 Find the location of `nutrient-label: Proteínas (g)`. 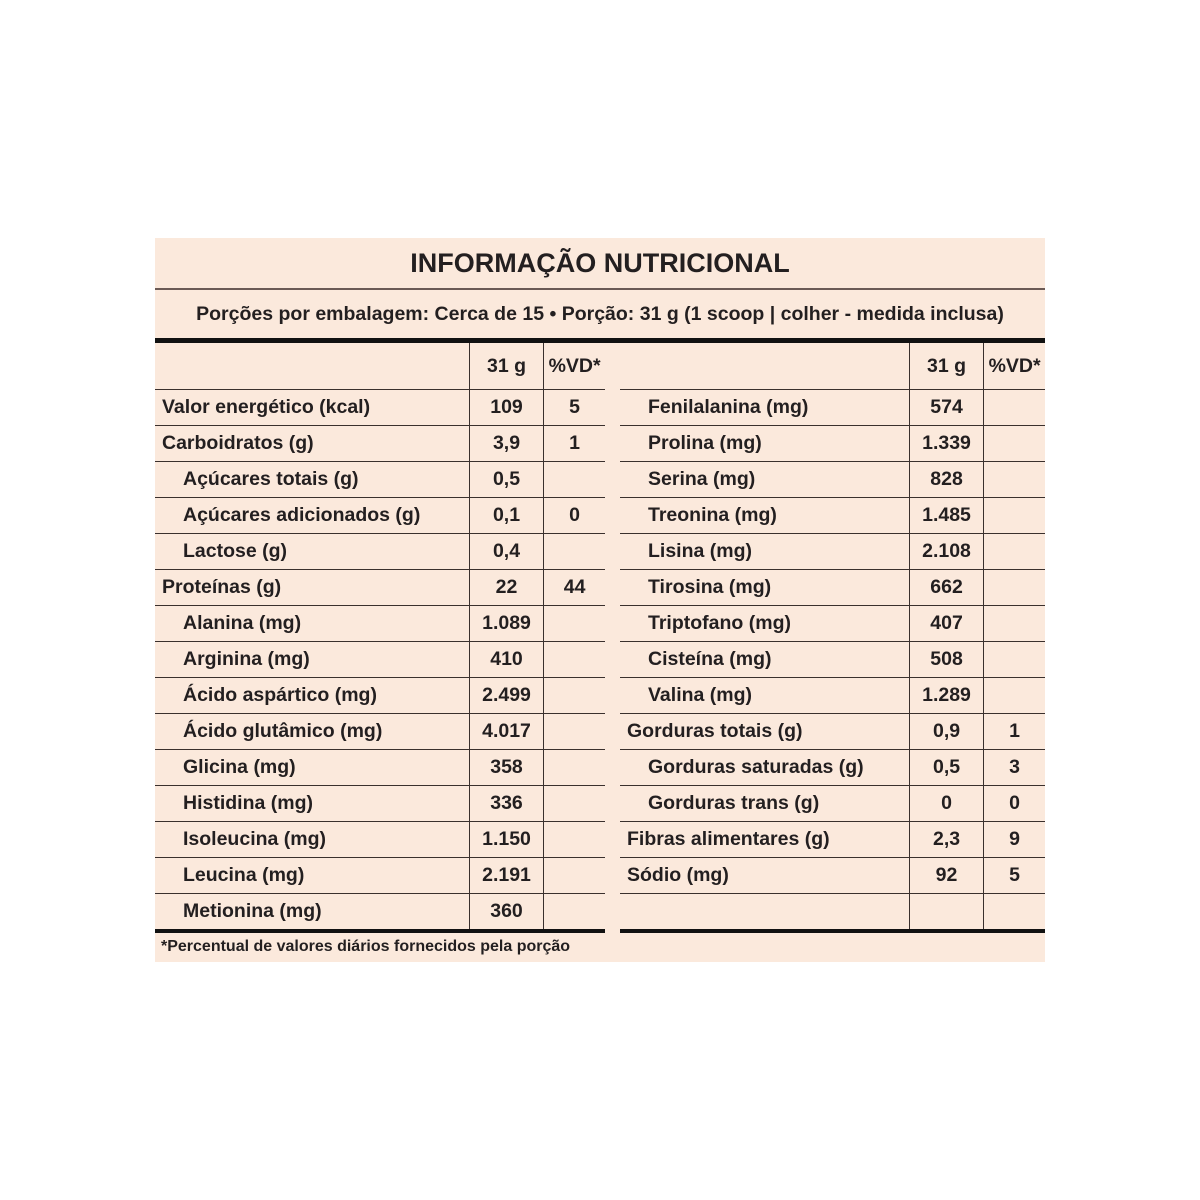

nutrient-label: Proteínas (g) is located at coordinates (312, 587).